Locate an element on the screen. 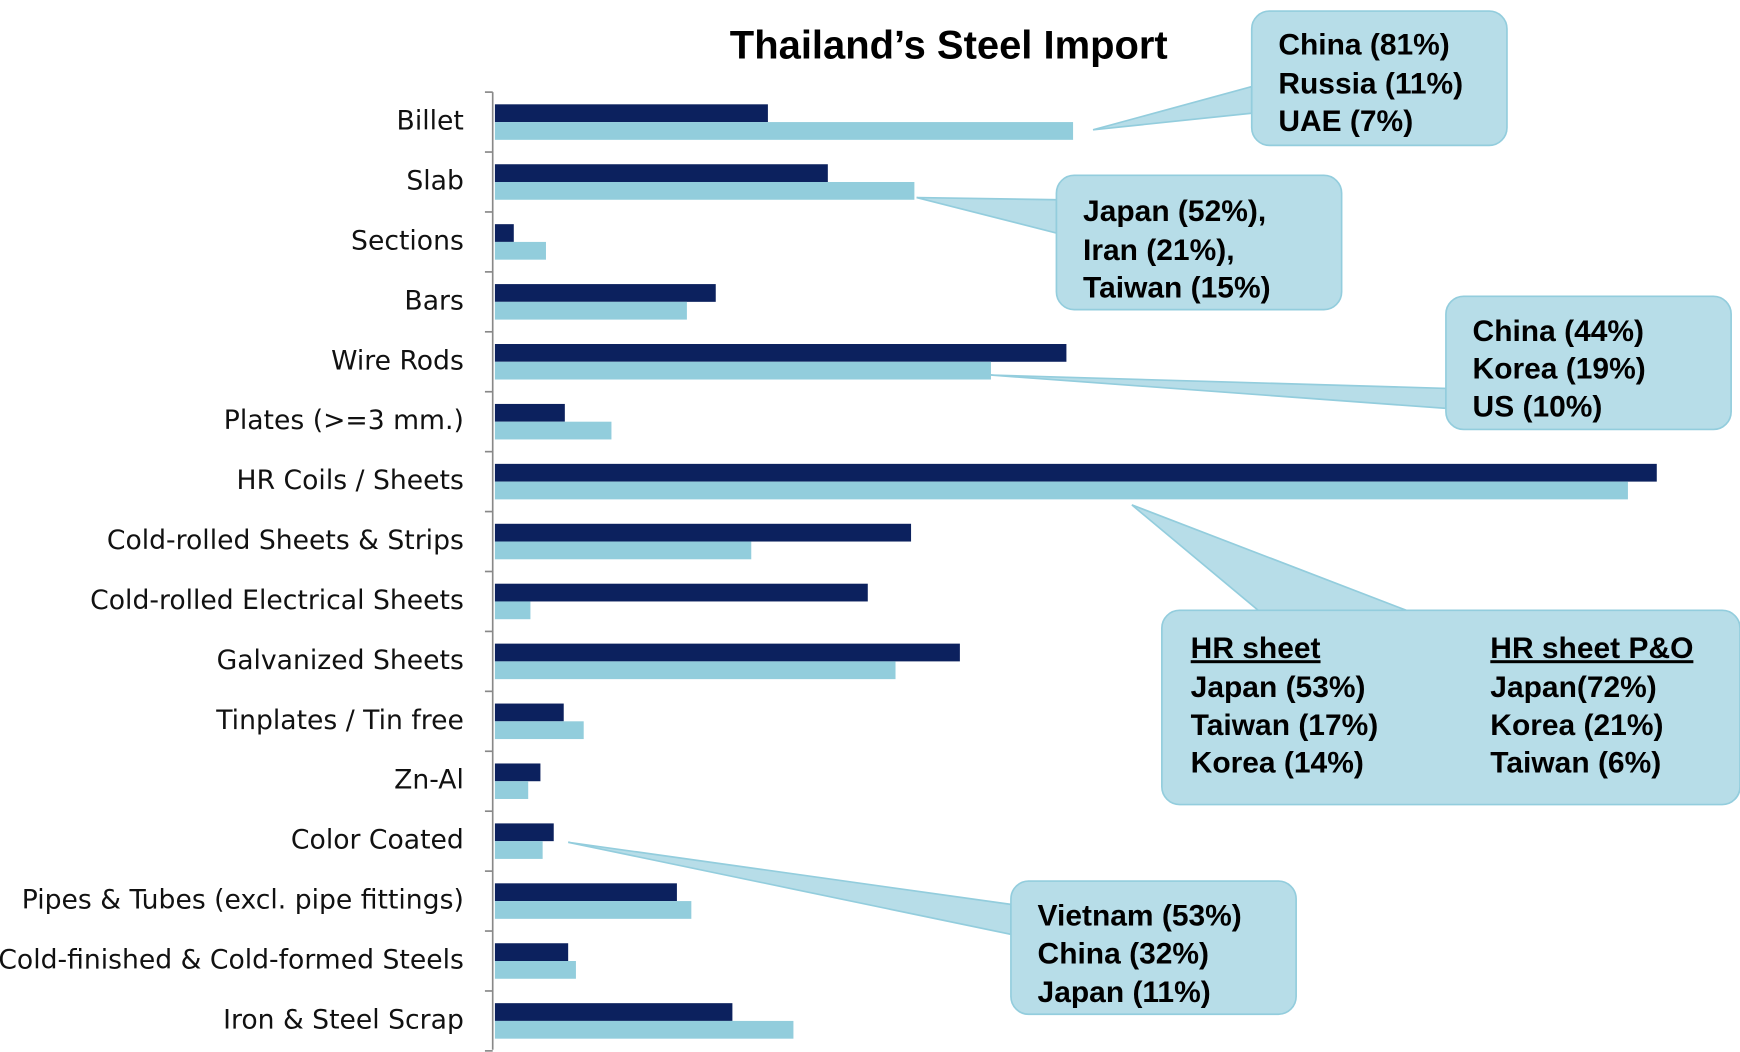 The height and width of the screenshot is (1052, 1740). category-label: Billet is located at coordinates (430, 121).